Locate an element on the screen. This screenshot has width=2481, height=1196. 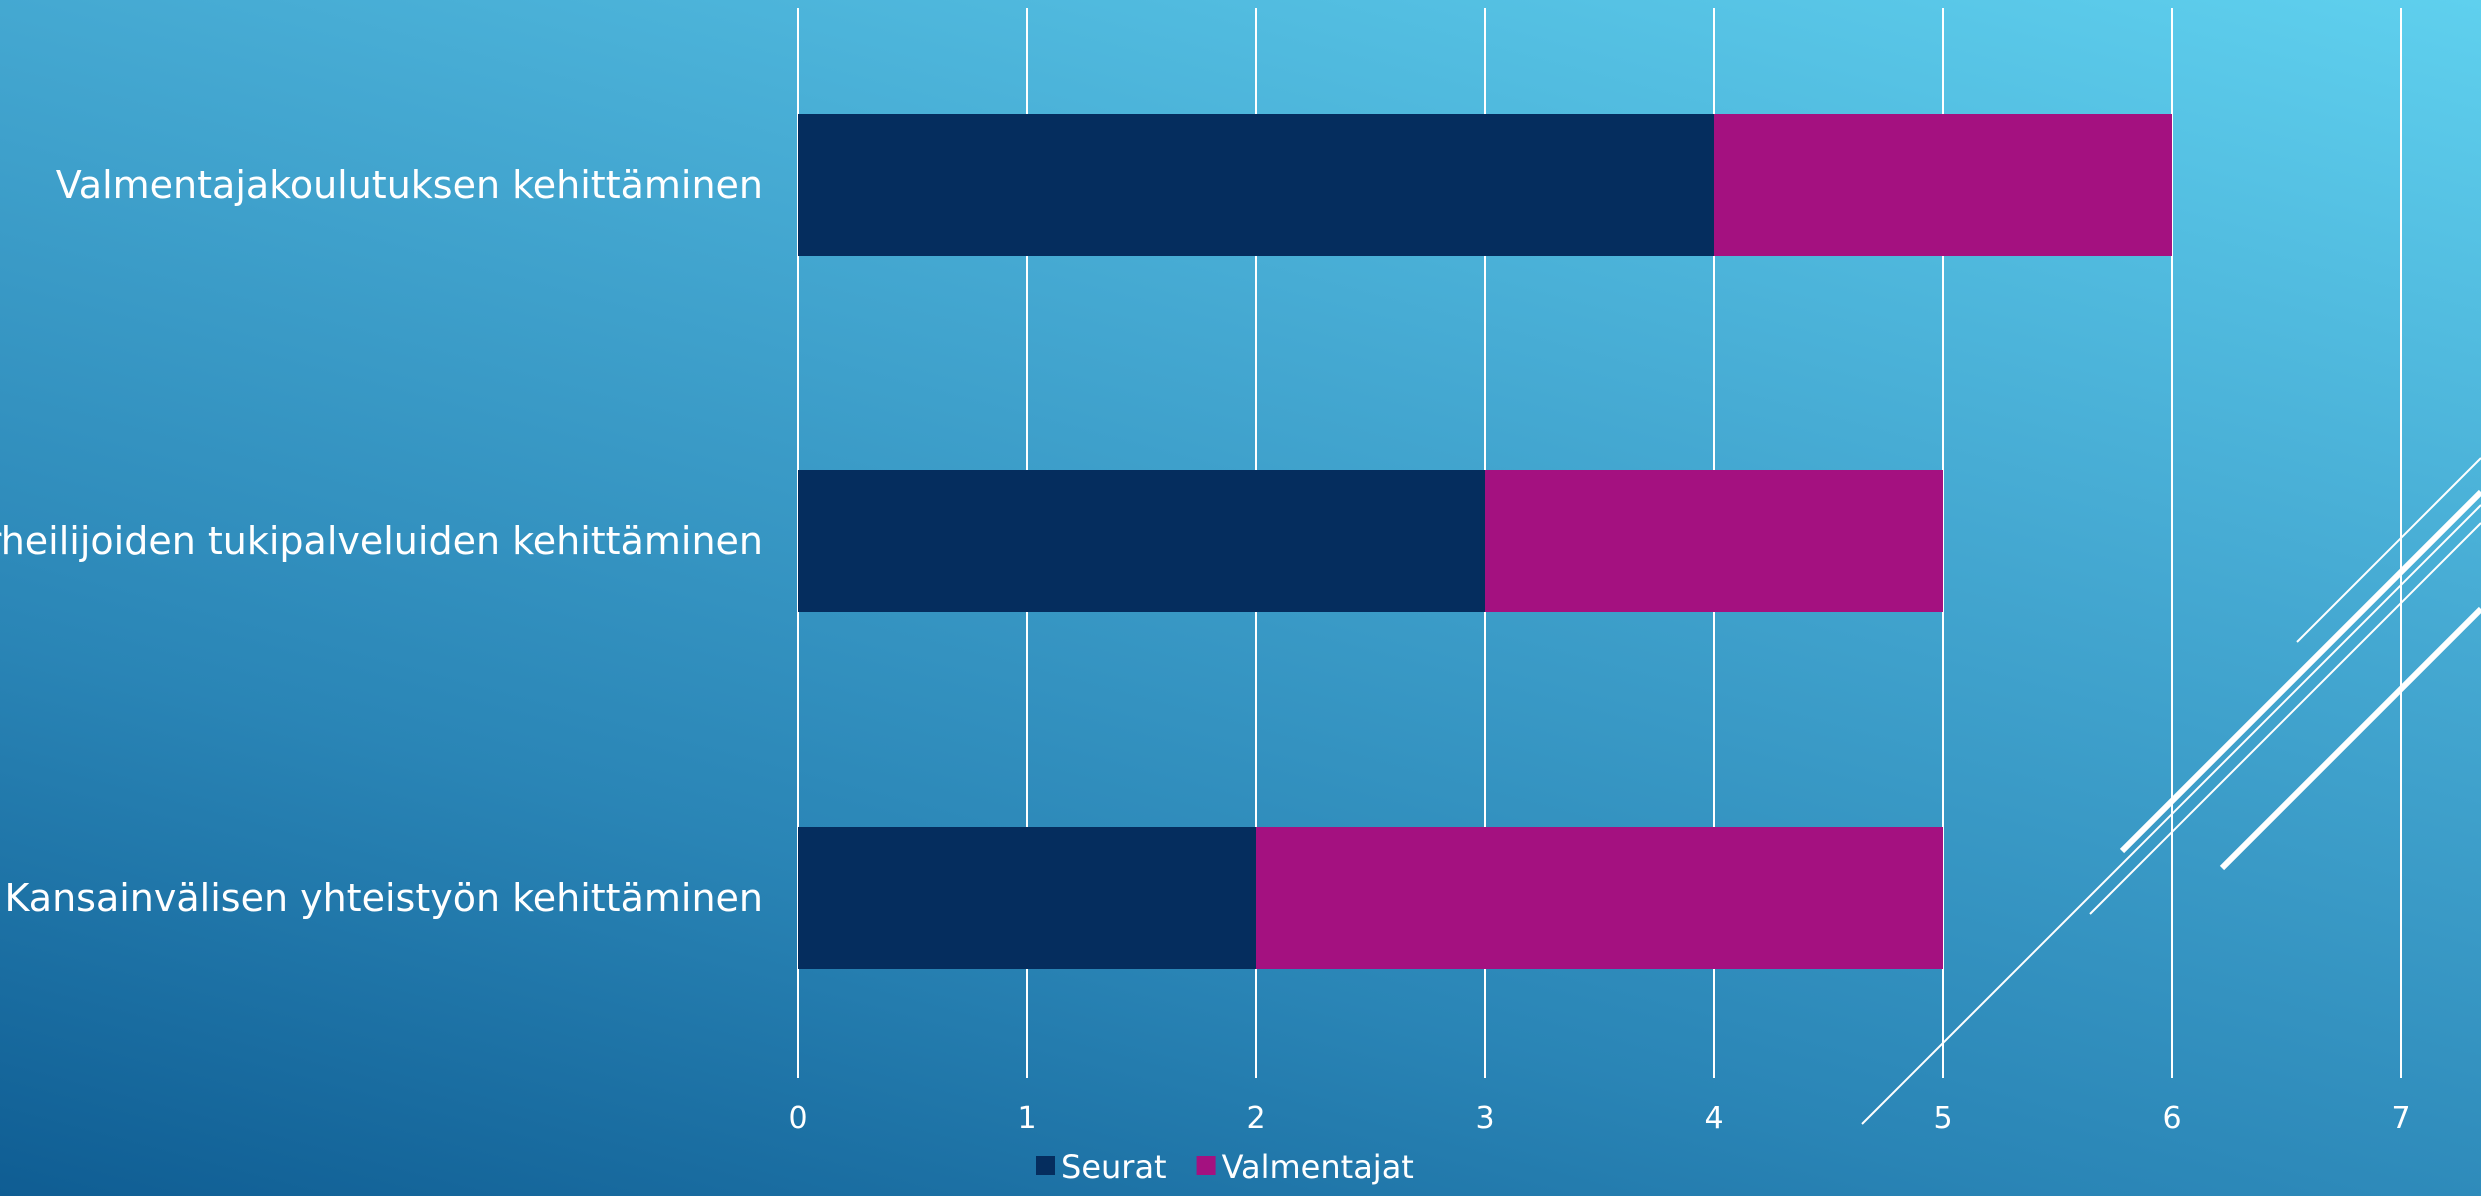
legend: Seurat Valmentajat is located at coordinates (1225, 1167).